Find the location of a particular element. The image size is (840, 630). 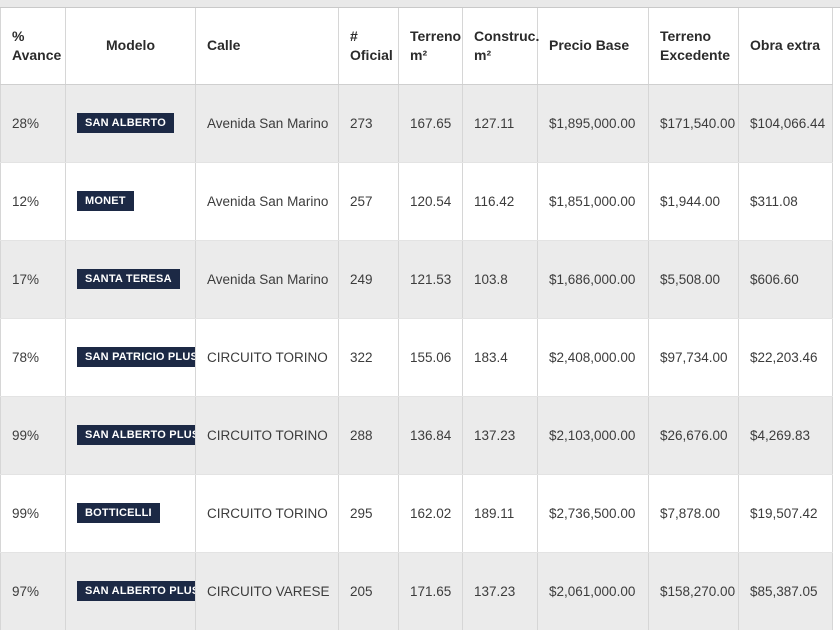

cell-avance: 28% is located at coordinates (33, 123).